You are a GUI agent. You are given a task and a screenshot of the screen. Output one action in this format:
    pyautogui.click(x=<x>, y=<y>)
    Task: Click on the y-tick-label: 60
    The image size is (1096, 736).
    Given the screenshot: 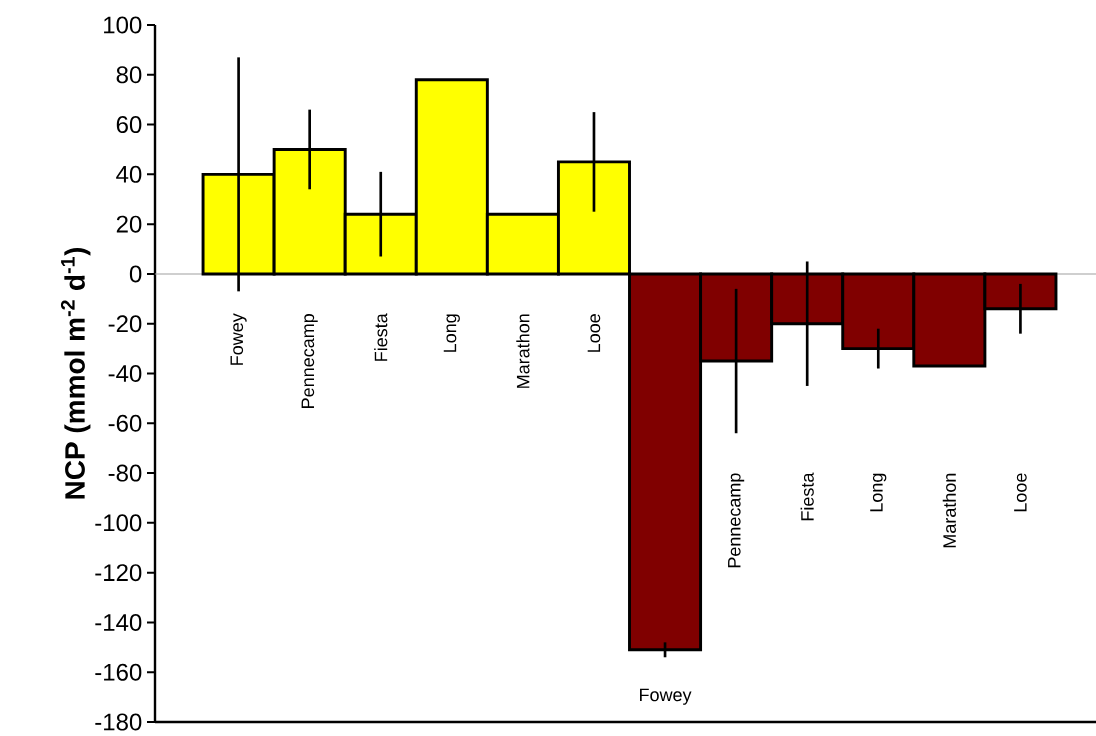 What is the action you would take?
    pyautogui.click(x=129, y=125)
    